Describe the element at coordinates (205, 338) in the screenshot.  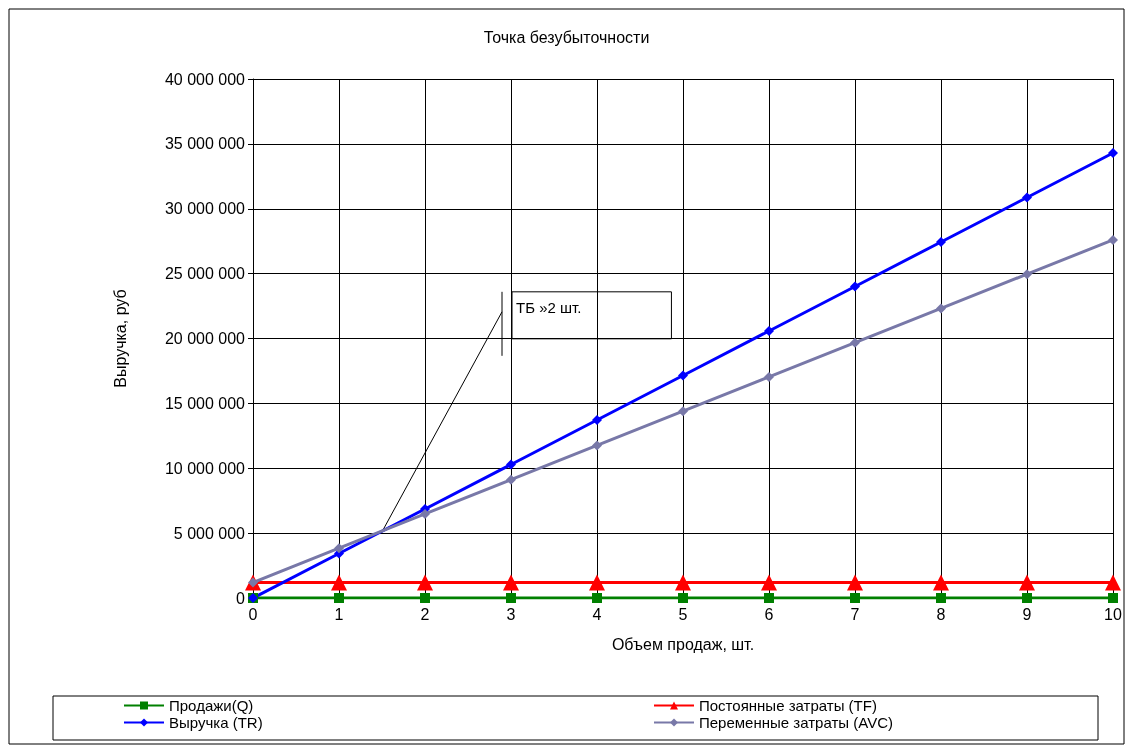
I see `y-tick-label: 20 000 000` at that location.